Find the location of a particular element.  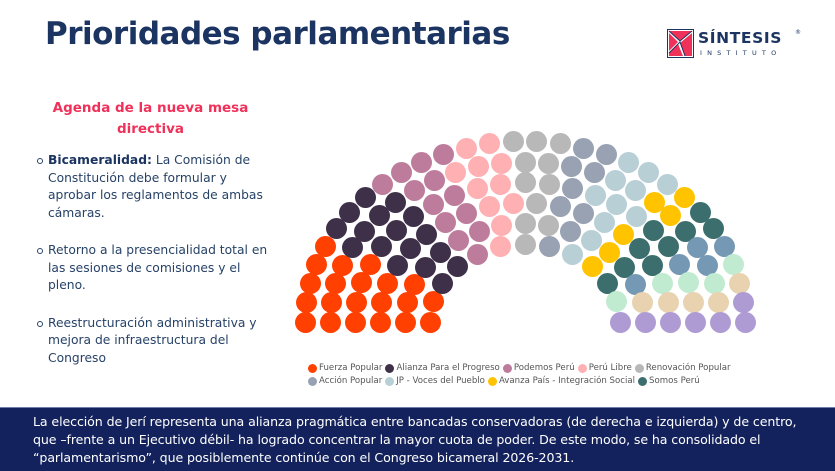

legend-label: Somos Perú is located at coordinates (674, 381).